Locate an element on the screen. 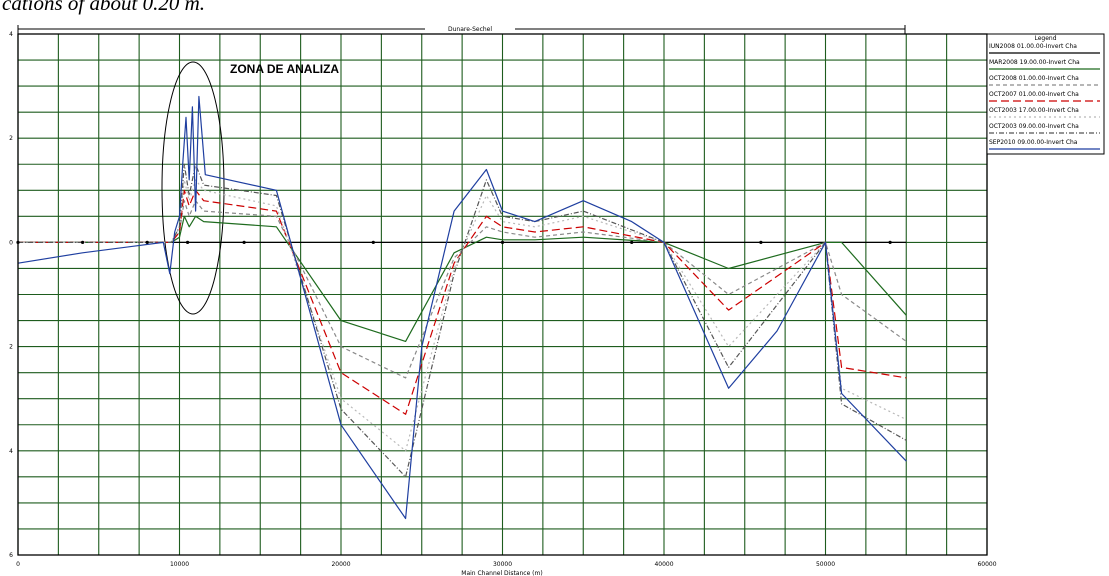 The image size is (1109, 576). title-background is located at coordinates (470, 29).